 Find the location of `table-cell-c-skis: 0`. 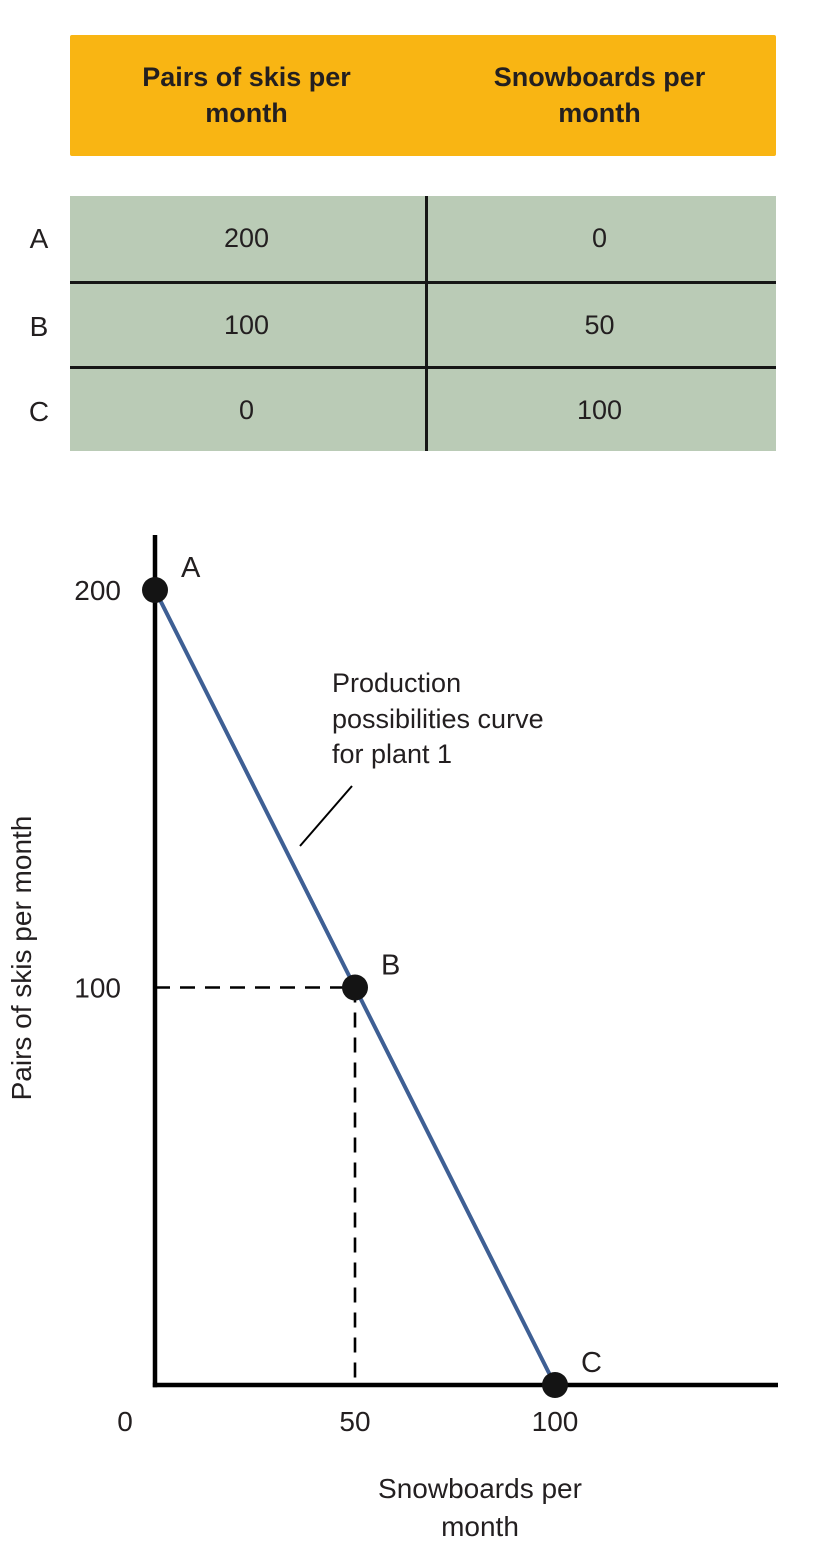

table-cell-c-skis: 0 is located at coordinates (246, 409).